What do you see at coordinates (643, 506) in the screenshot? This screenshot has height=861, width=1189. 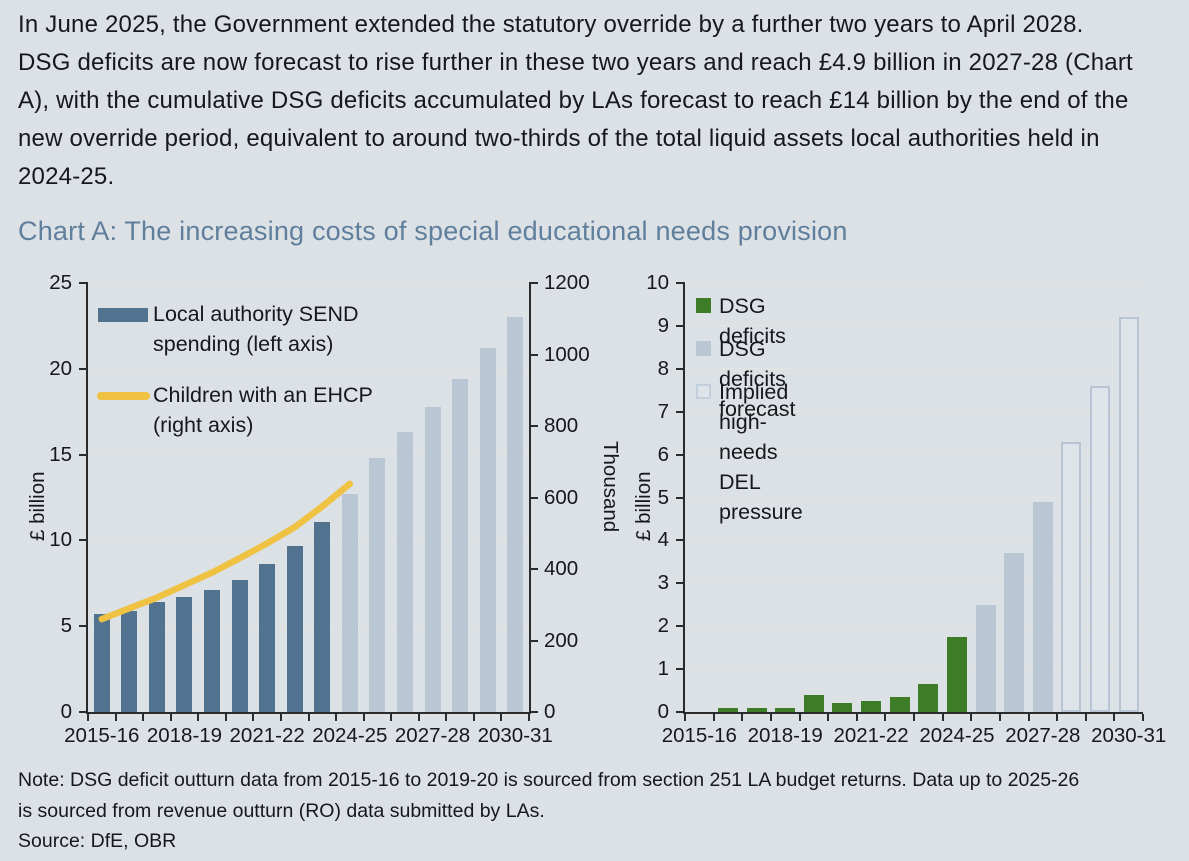 I see `right-chart-left-axis-title: £ billion` at bounding box center [643, 506].